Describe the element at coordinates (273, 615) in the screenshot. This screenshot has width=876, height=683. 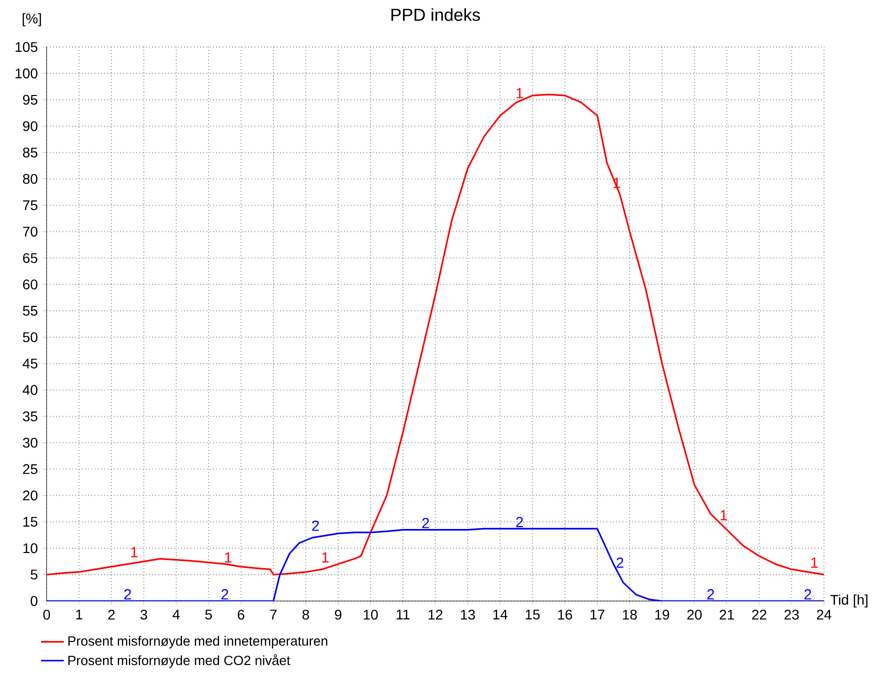
I see `x-tick-label: 7` at that location.